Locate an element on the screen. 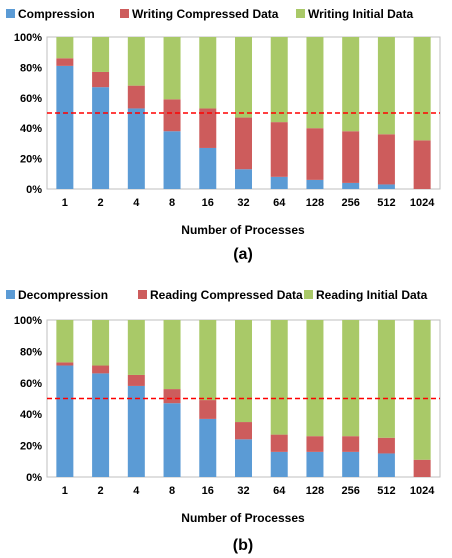 The image size is (452, 558). x-tick-label: 256 is located at coordinates (351, 203).